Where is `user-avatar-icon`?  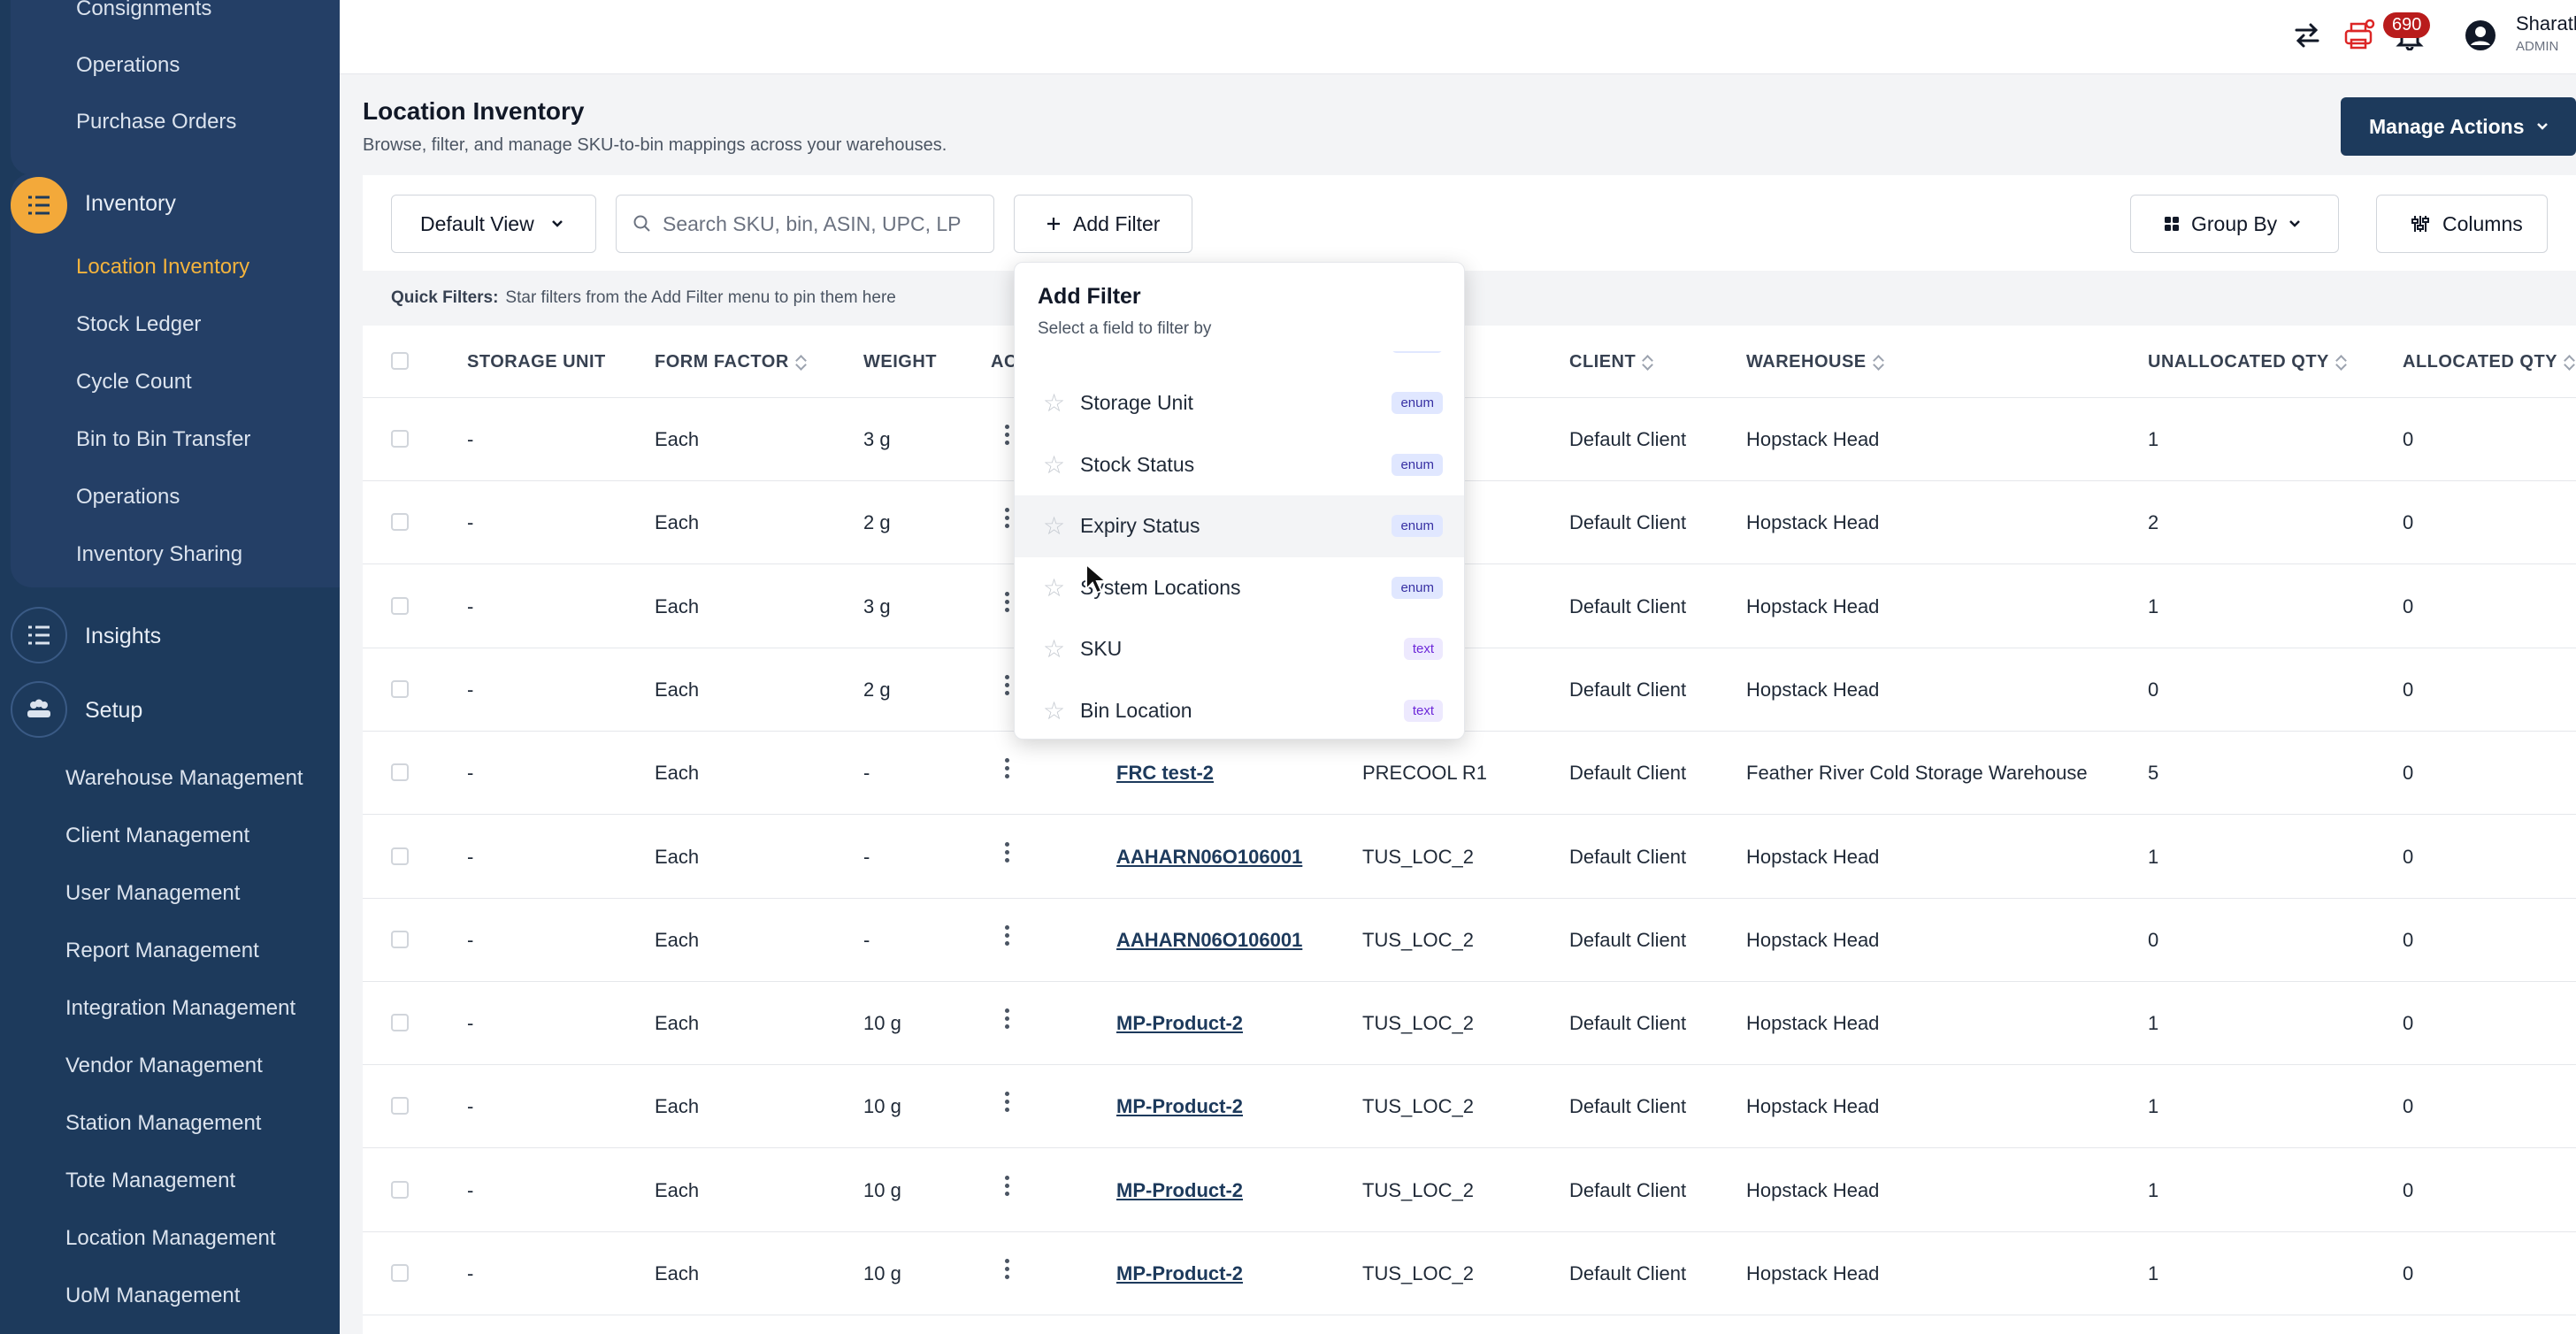 user-avatar-icon is located at coordinates (2480, 35).